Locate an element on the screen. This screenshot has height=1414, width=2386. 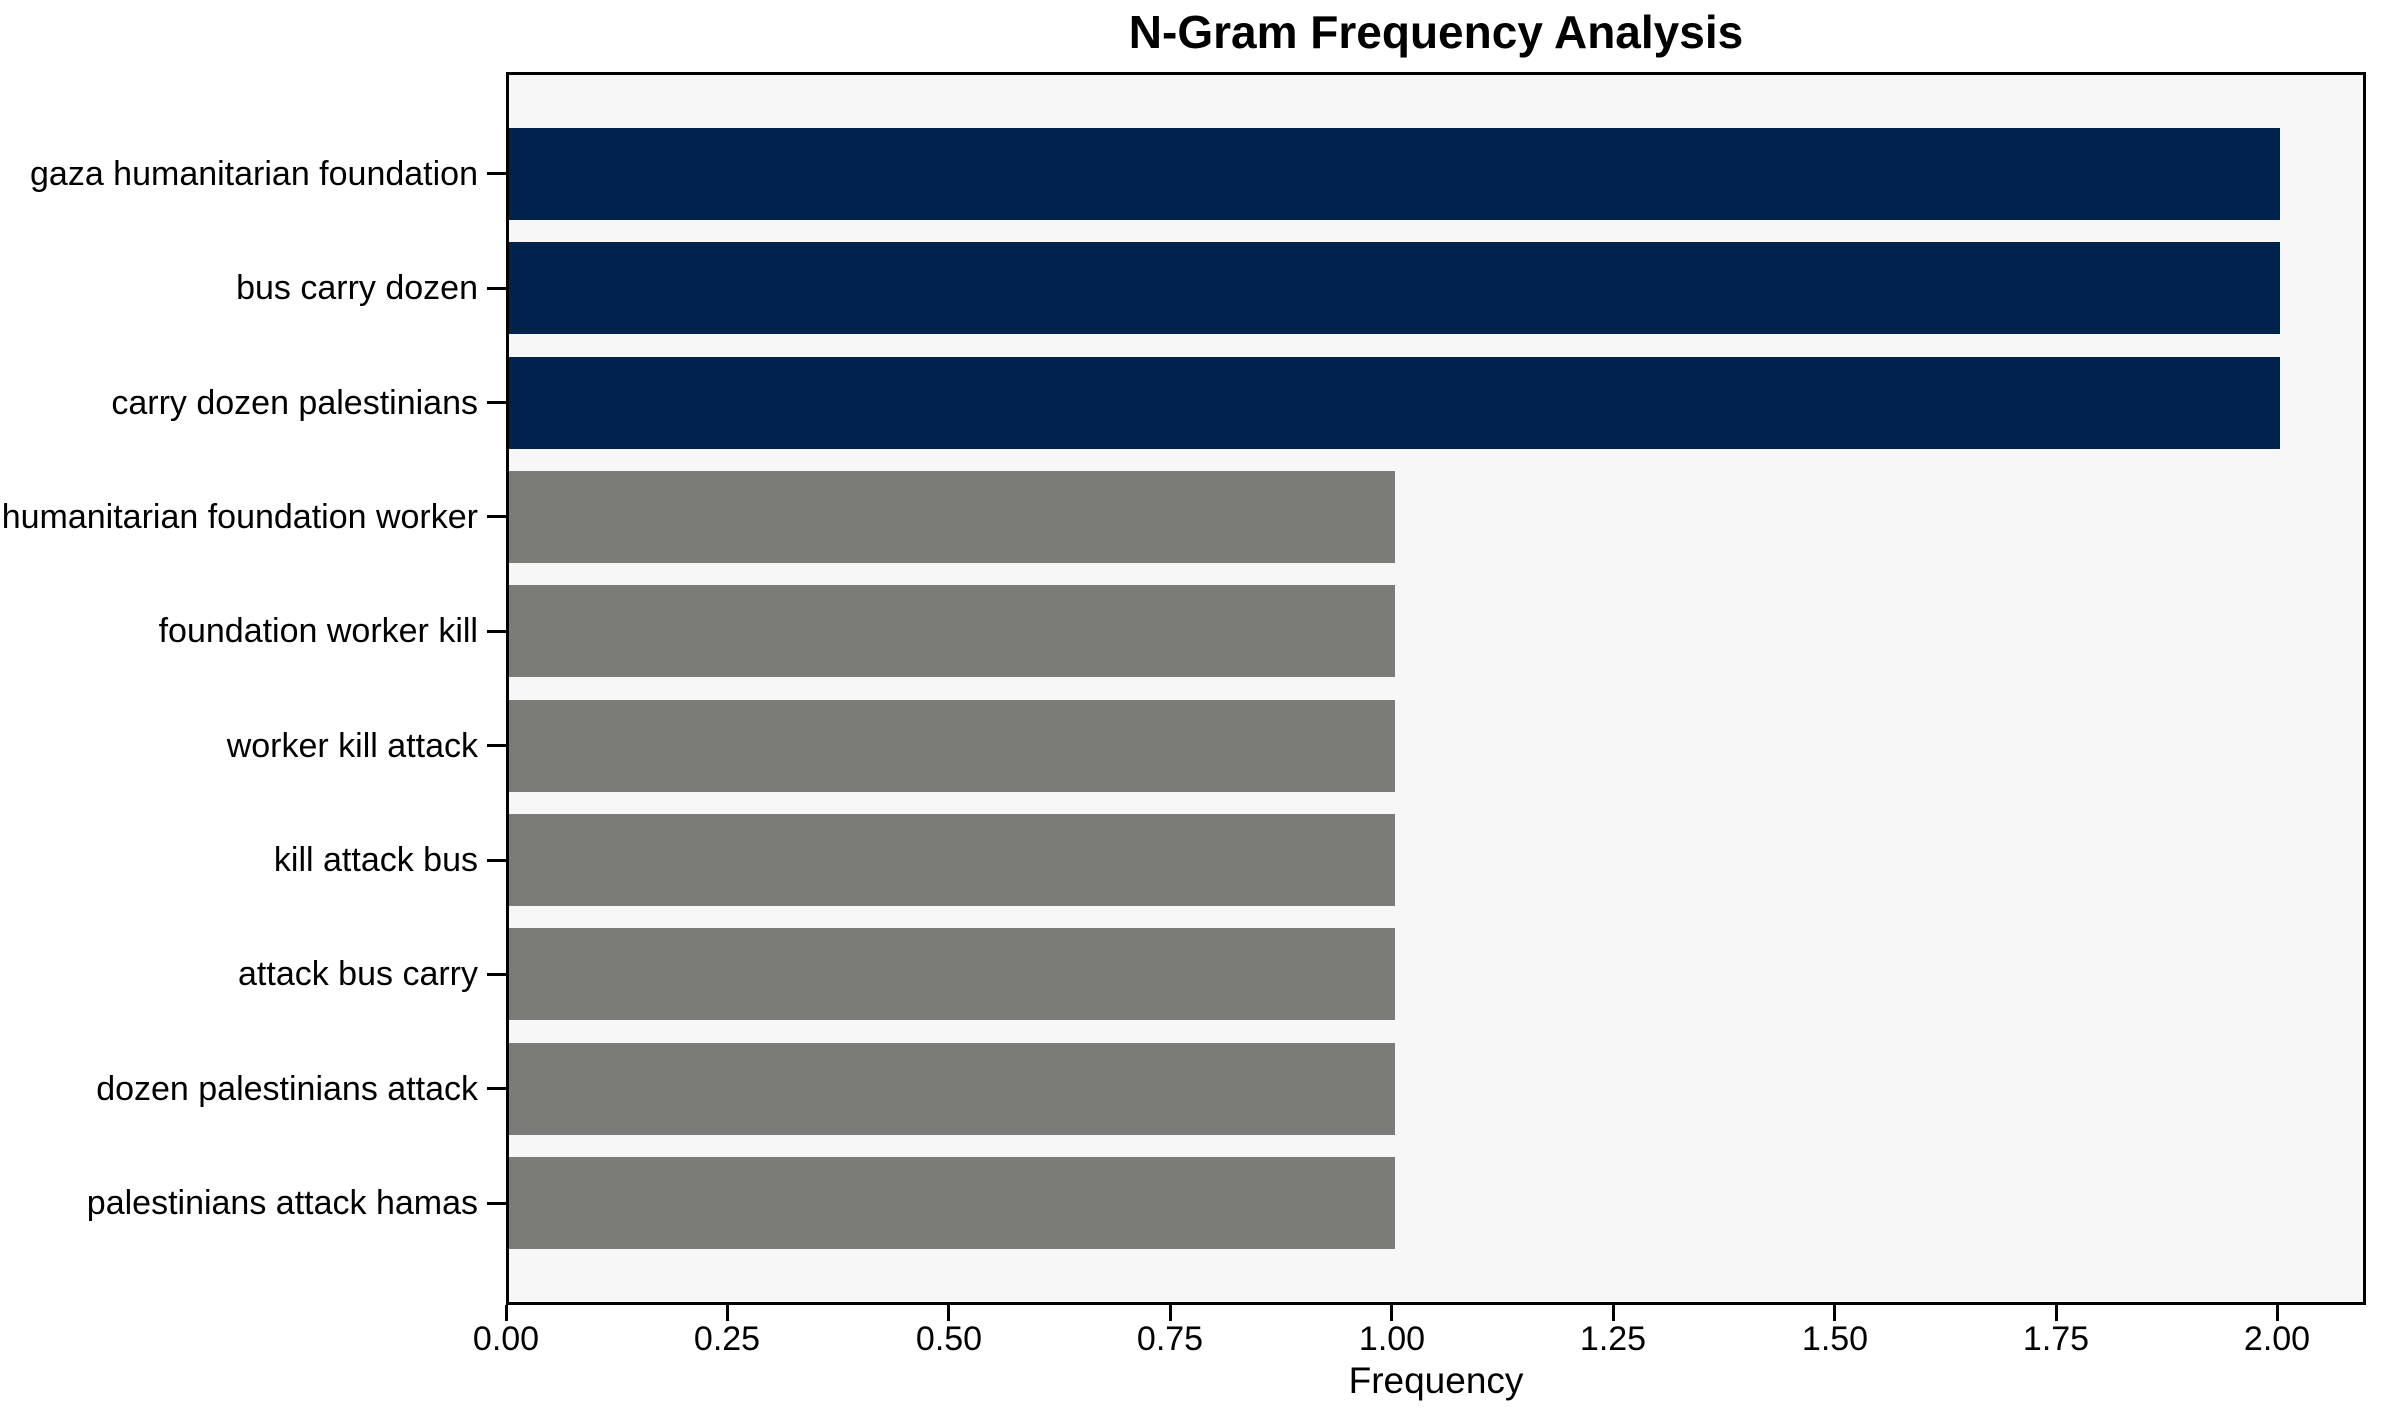
x-tick-label: 0.25 is located at coordinates (727, 1339).